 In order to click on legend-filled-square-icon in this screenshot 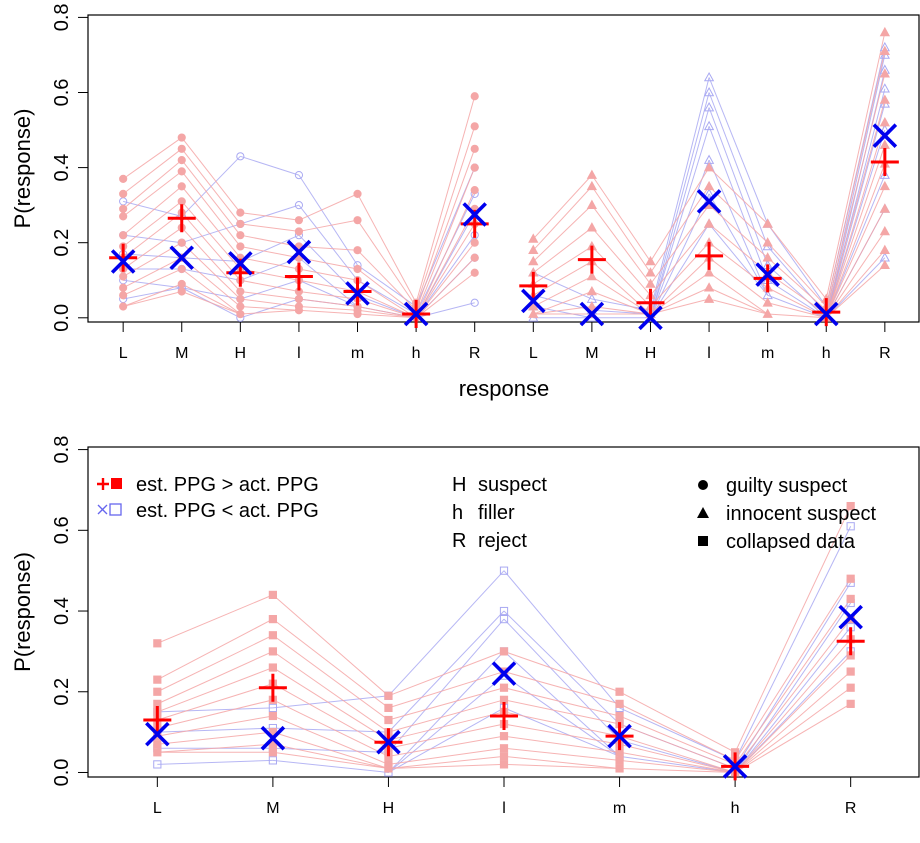, I will do `click(116, 483)`.